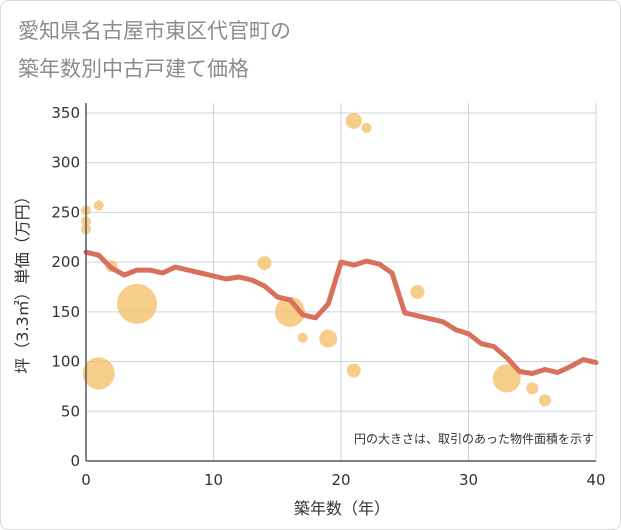 The width and height of the screenshot is (621, 530). I want to click on x-tick-label: 10, so click(213, 480).